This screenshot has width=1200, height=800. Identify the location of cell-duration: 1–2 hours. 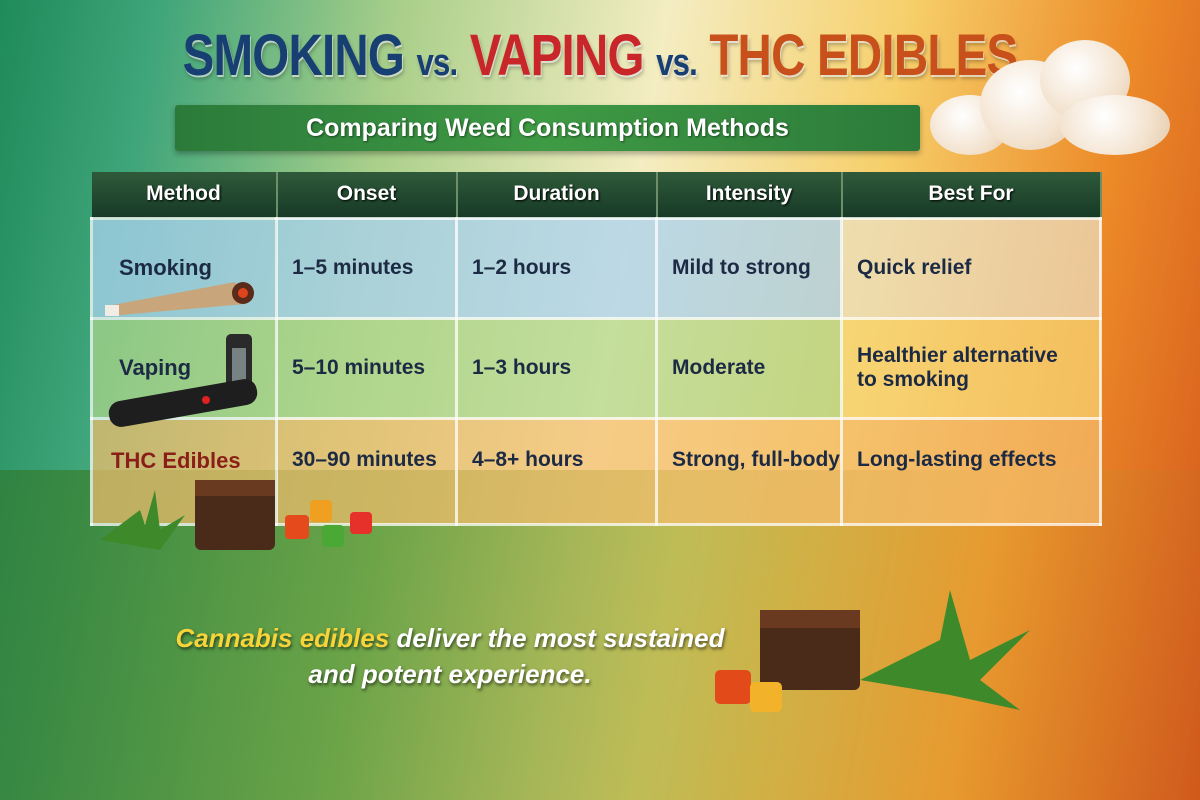
(556, 268).